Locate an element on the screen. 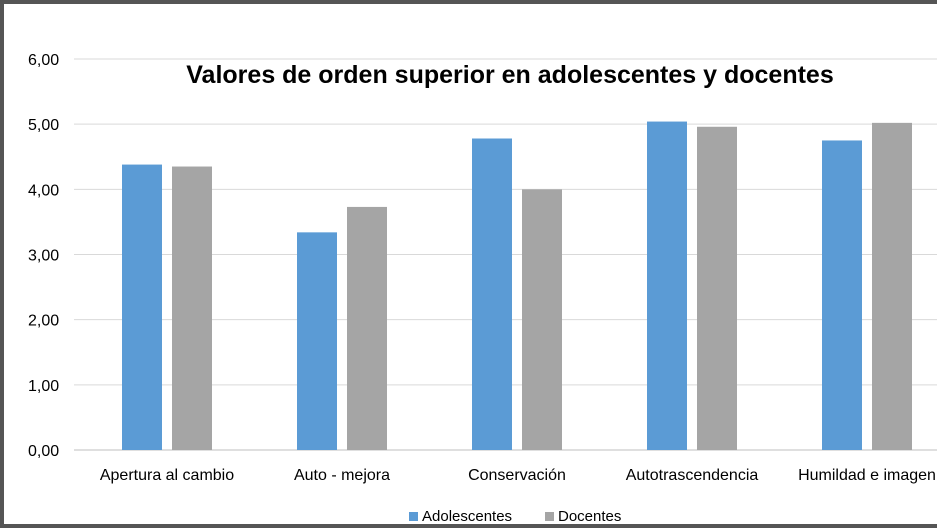 Image resolution: width=937 pixels, height=532 pixels. y-axis-tick-labels: 0,00 1,00 2,00 3,00 4,00 5,00 6,00 is located at coordinates (43, 256).